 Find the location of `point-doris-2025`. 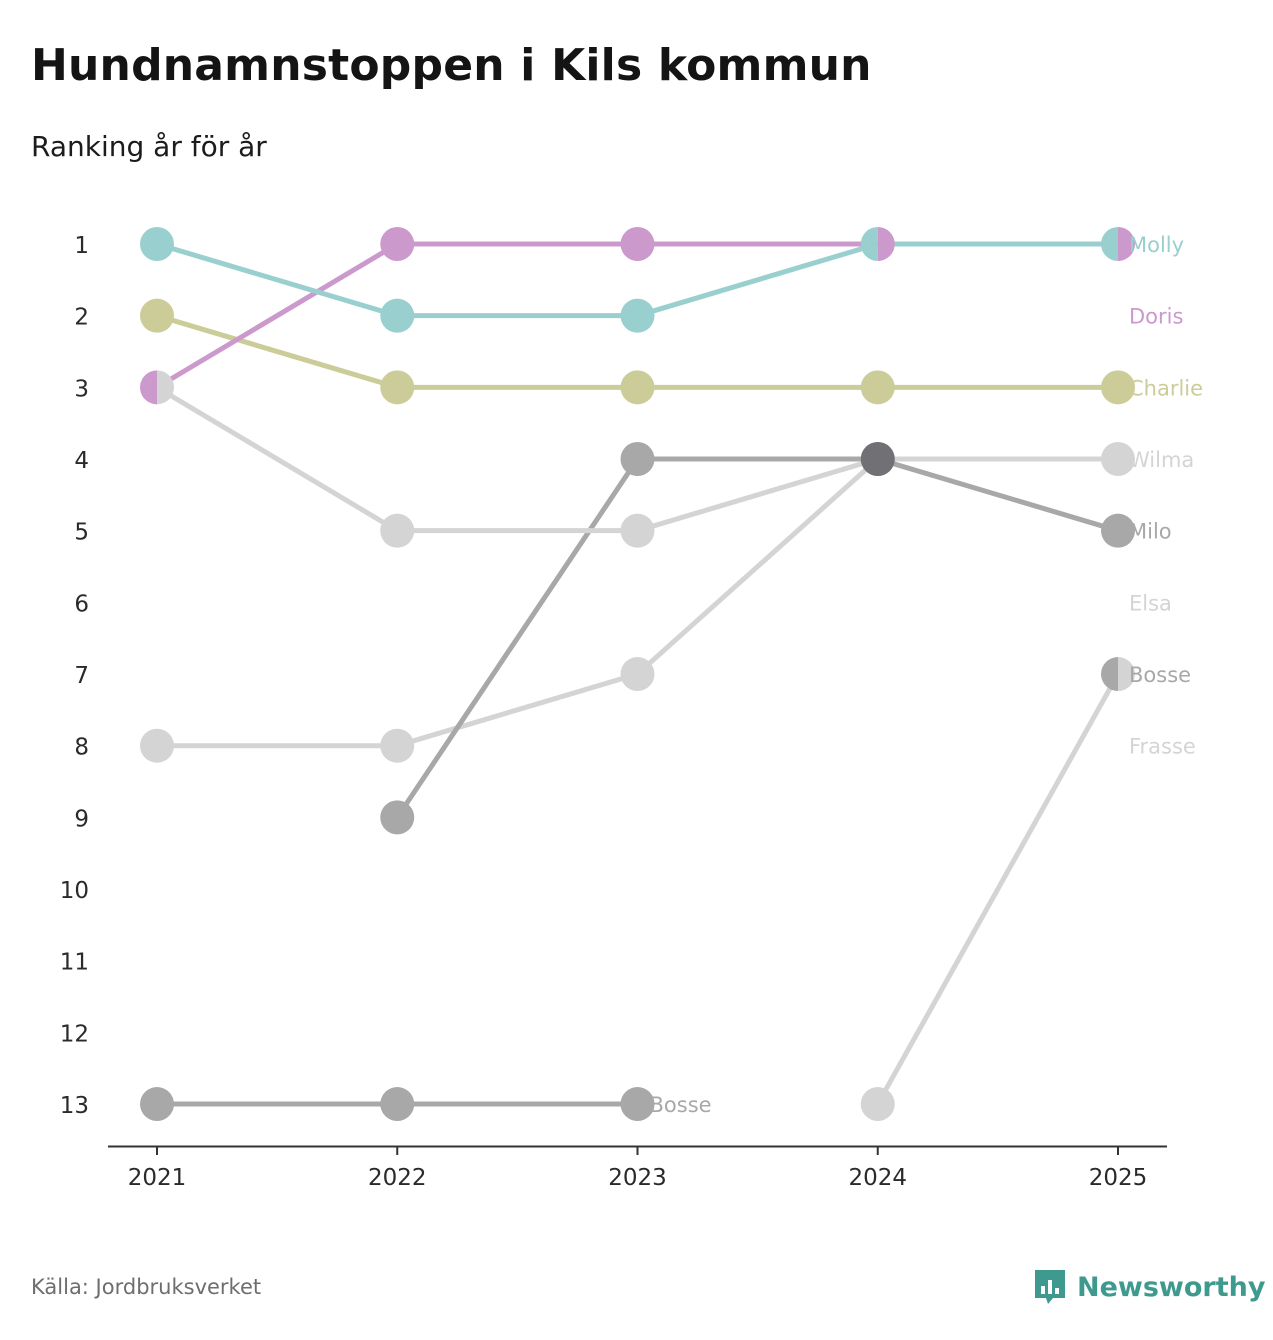

point-doris-2025 is located at coordinates (1126, 244).